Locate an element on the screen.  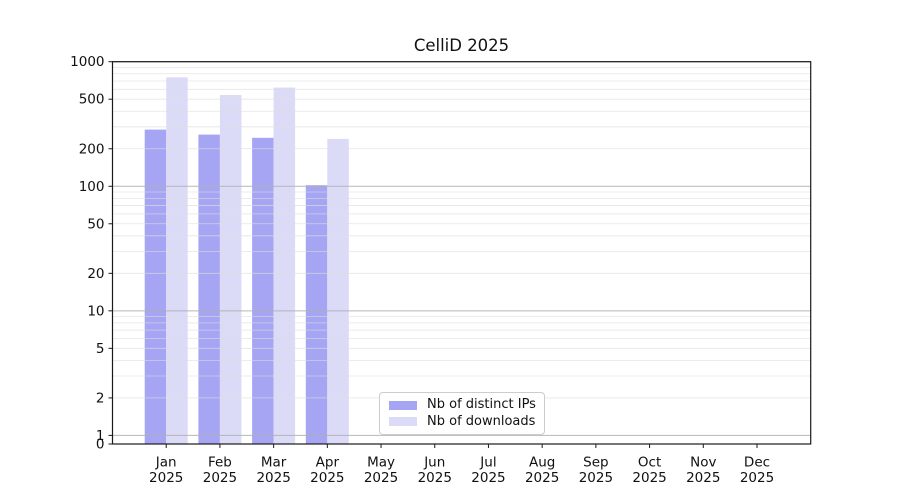
bar-jan-series0 is located at coordinates (155, 286).